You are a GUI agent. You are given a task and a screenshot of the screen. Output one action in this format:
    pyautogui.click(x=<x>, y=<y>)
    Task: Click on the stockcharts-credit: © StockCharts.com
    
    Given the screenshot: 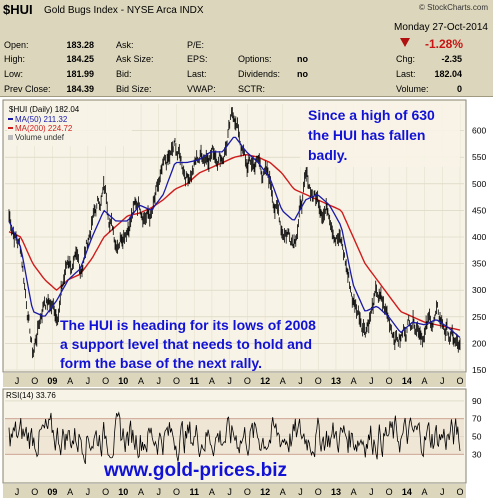 What is the action you would take?
    pyautogui.click(x=453, y=7)
    